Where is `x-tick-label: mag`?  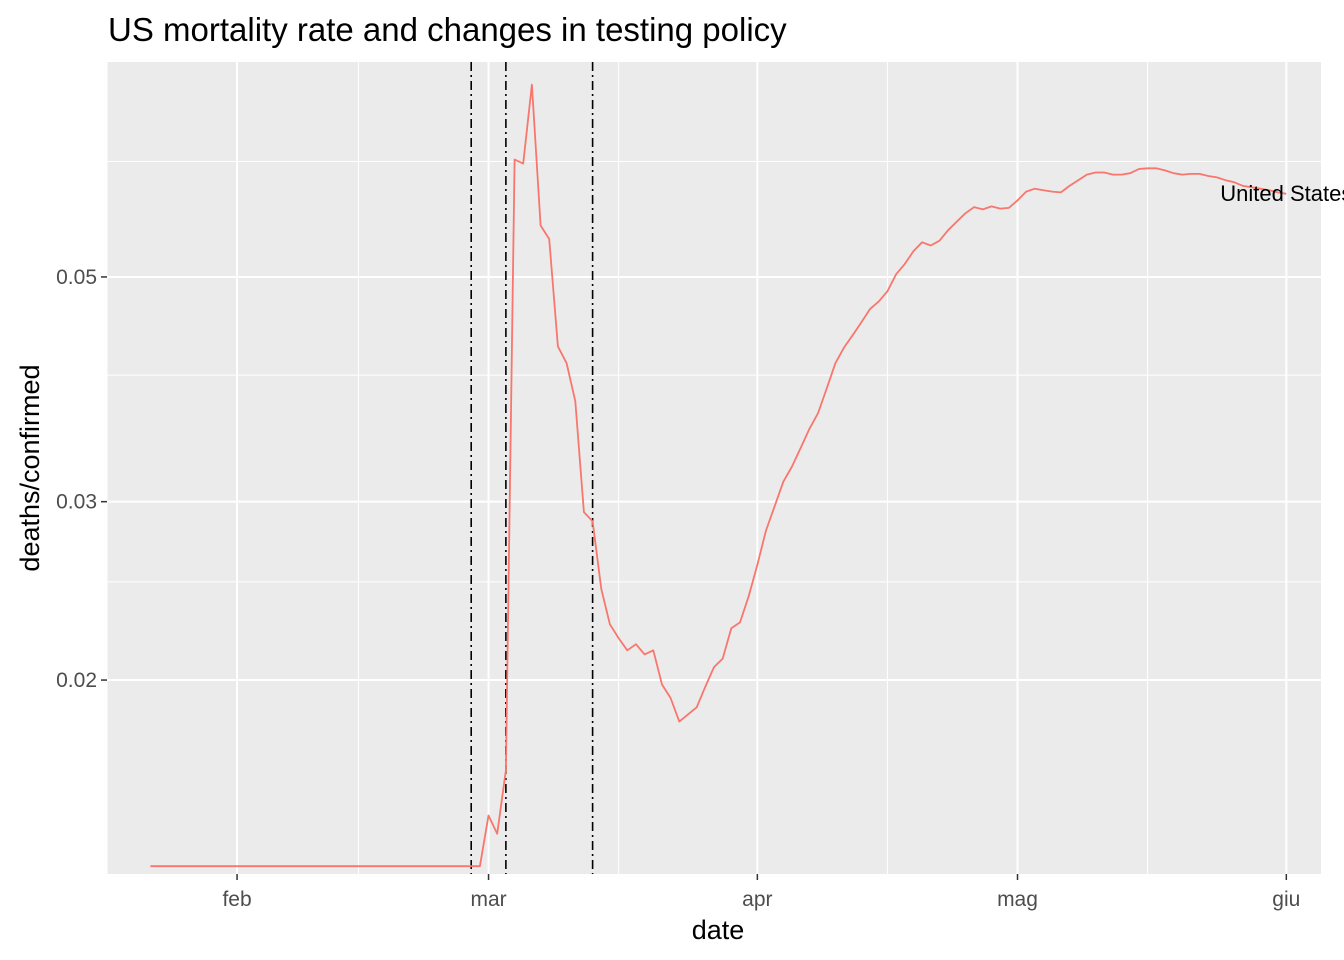 x-tick-label: mag is located at coordinates (1017, 899).